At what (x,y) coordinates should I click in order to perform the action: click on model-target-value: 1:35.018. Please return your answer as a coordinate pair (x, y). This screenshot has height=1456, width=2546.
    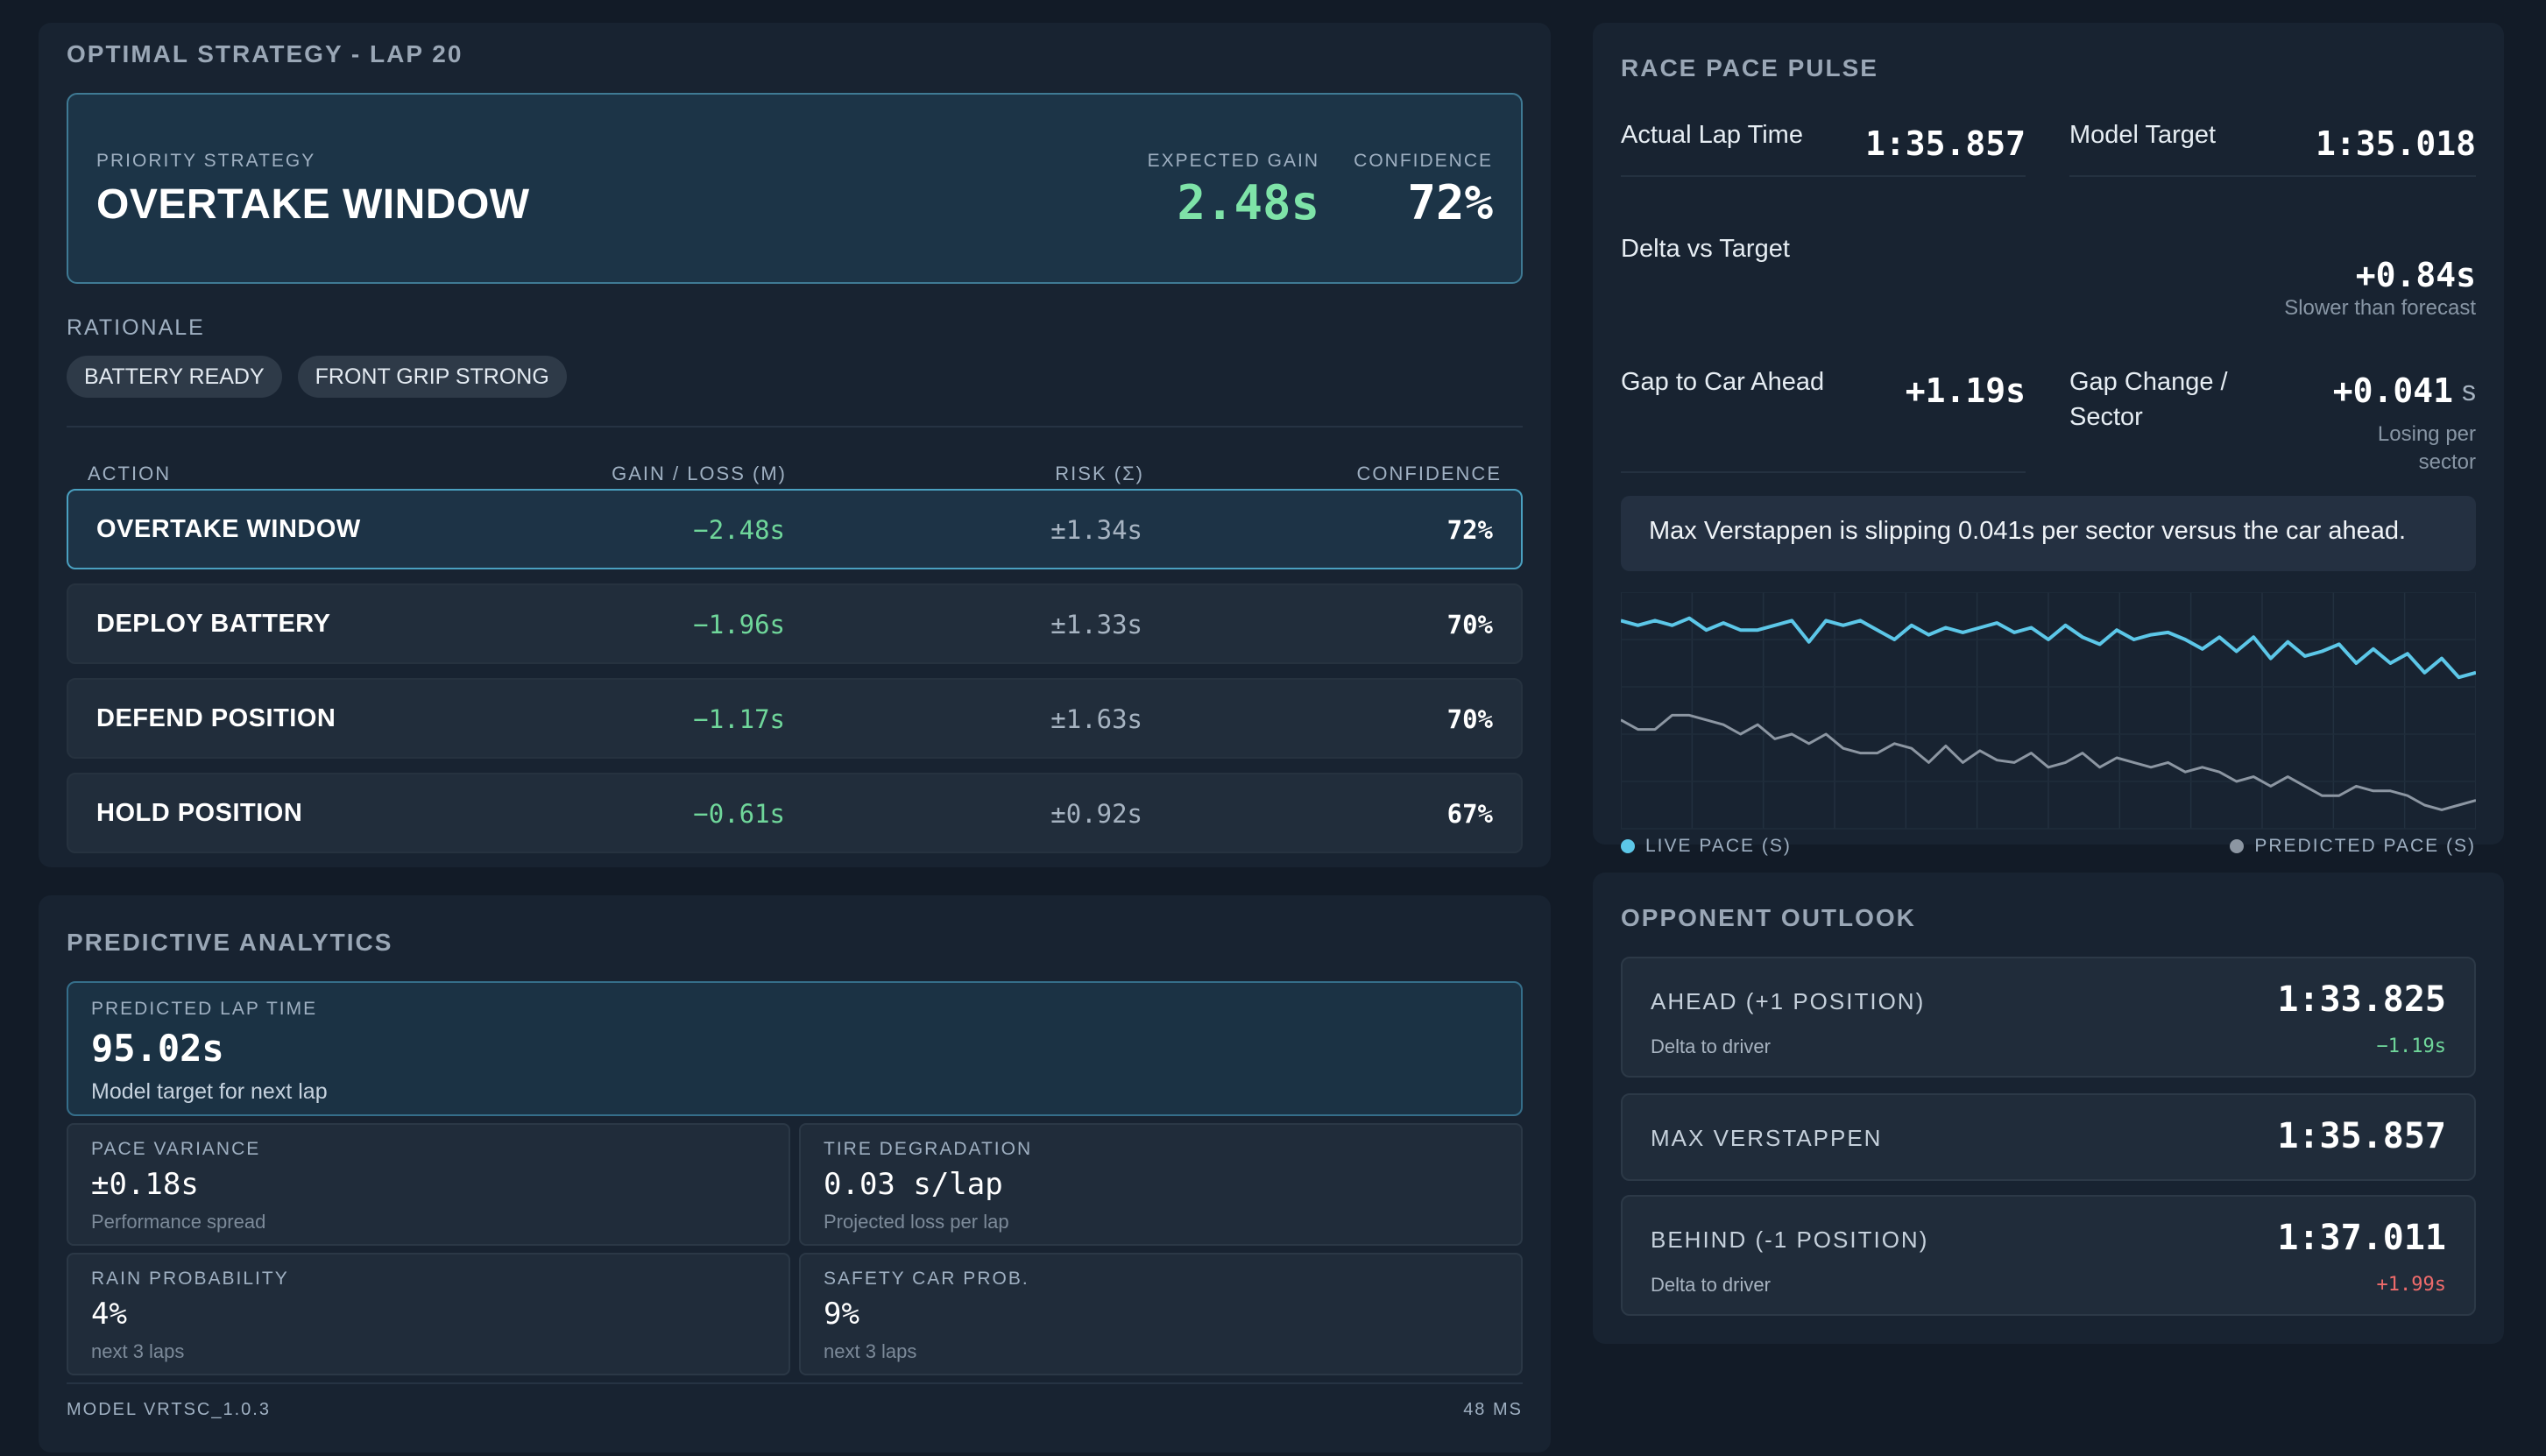
    Looking at the image, I should click on (2395, 143).